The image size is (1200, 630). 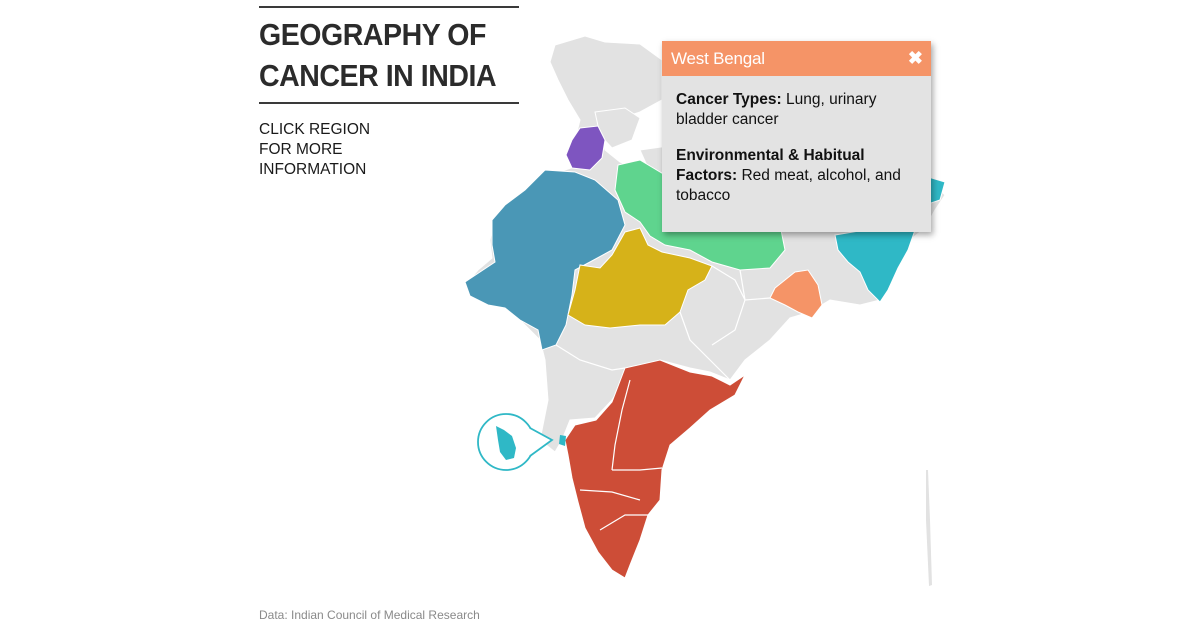 I want to click on title-rule-bottom, so click(x=389, y=103).